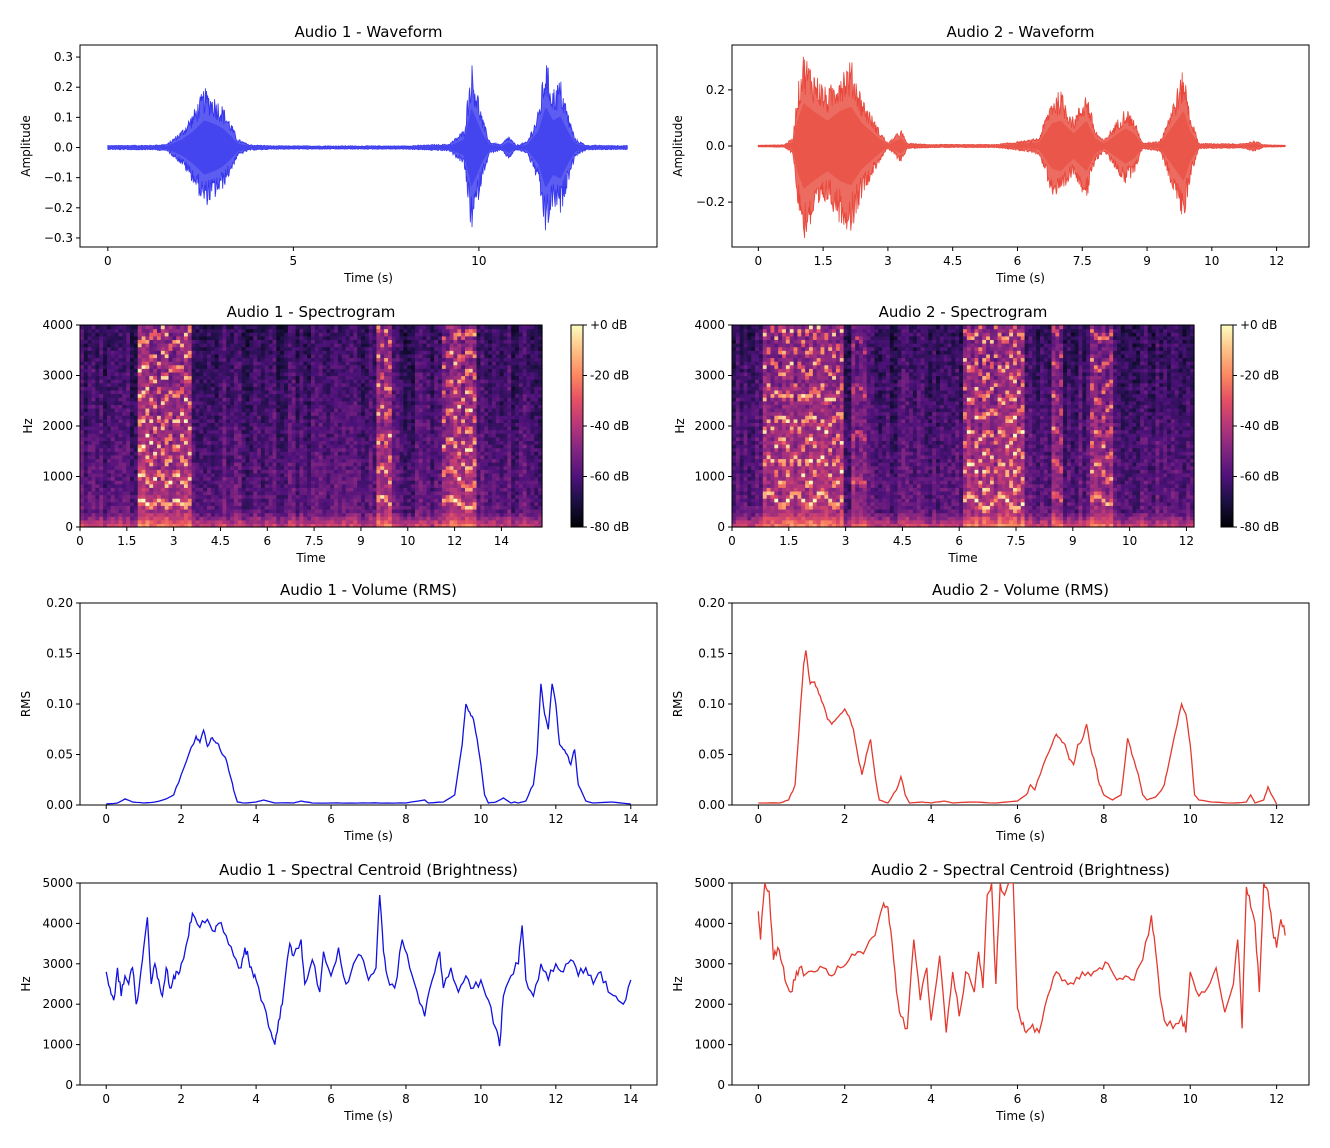 The height and width of the screenshot is (1148, 1330). What do you see at coordinates (1015, 541) in the screenshot?
I see `a2-spec-xtick-label: 7.5` at bounding box center [1015, 541].